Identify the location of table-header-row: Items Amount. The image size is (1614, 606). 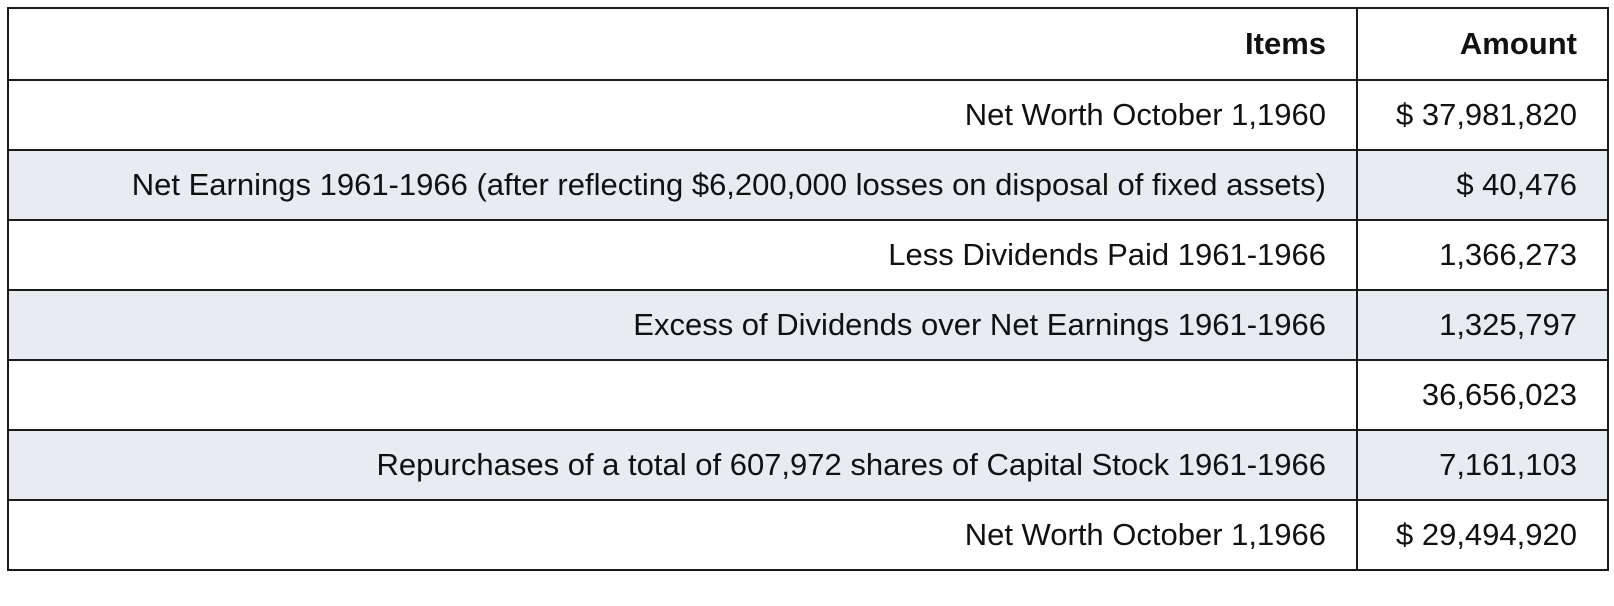
(808, 44).